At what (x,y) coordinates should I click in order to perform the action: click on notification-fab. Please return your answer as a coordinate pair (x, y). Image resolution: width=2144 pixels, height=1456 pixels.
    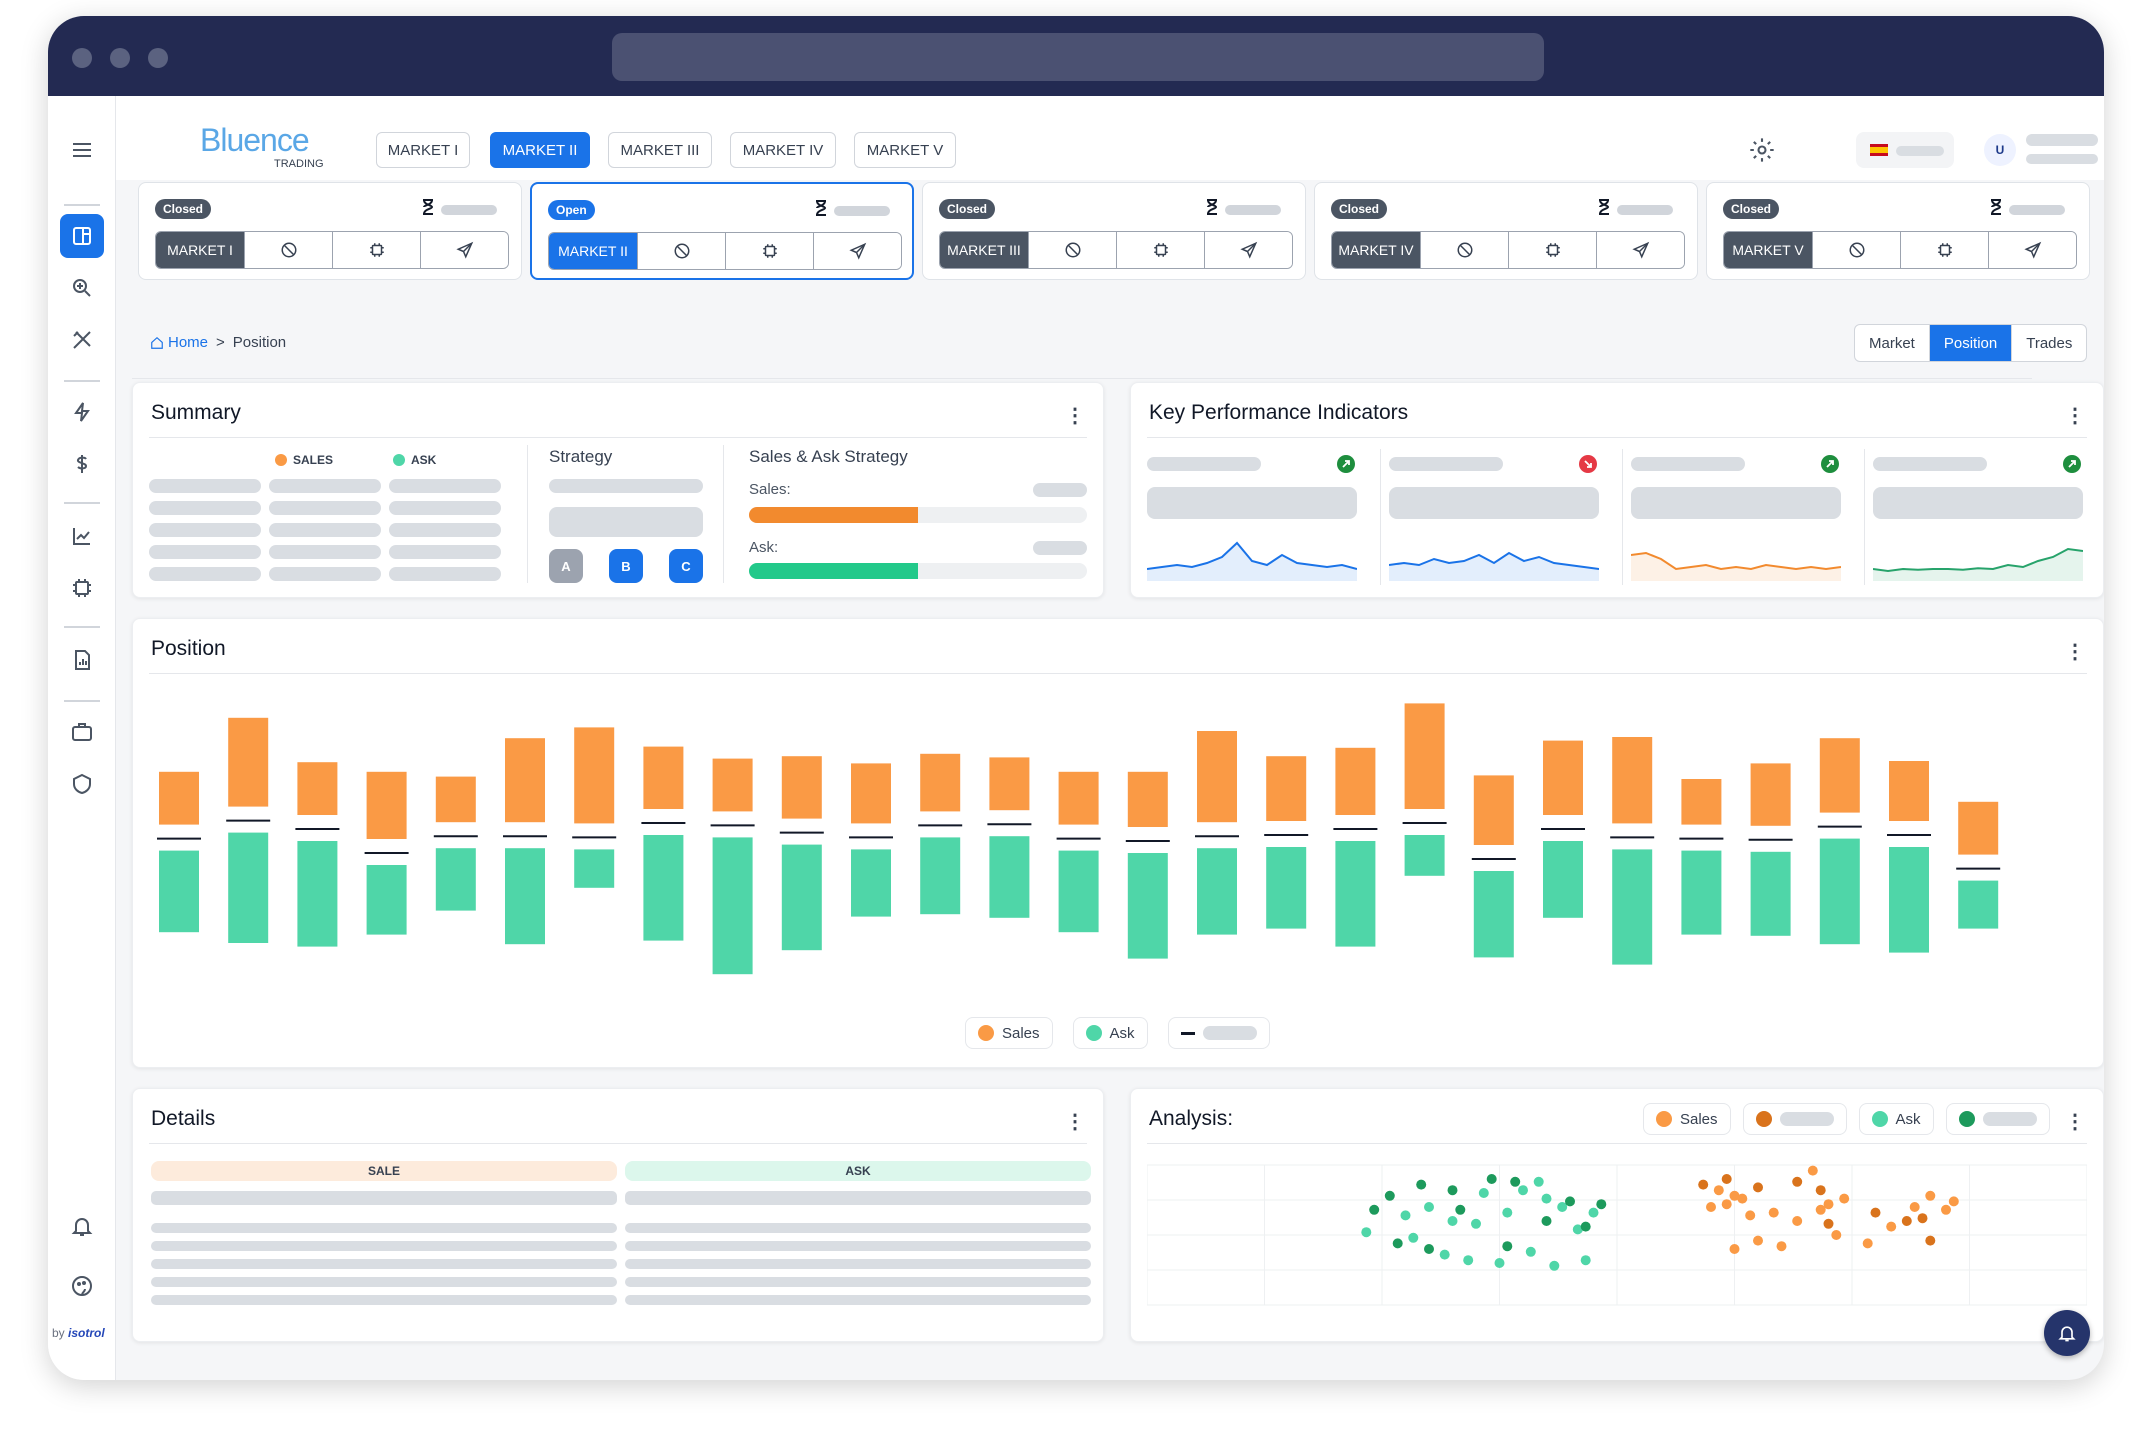
    Looking at the image, I should click on (2067, 1333).